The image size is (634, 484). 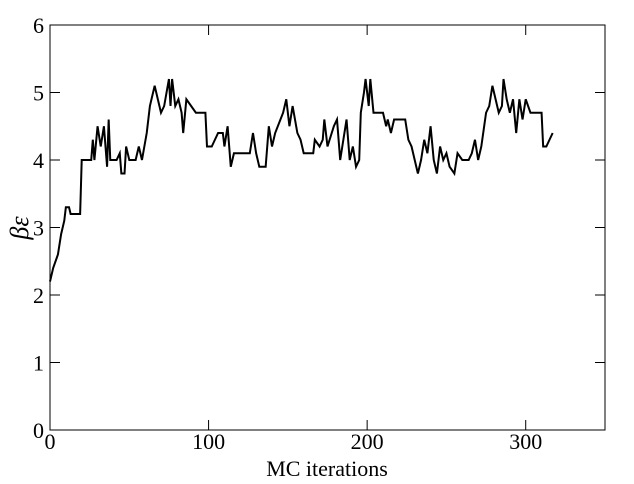 What do you see at coordinates (38, 363) in the screenshot?
I see `y-tick-label: 1` at bounding box center [38, 363].